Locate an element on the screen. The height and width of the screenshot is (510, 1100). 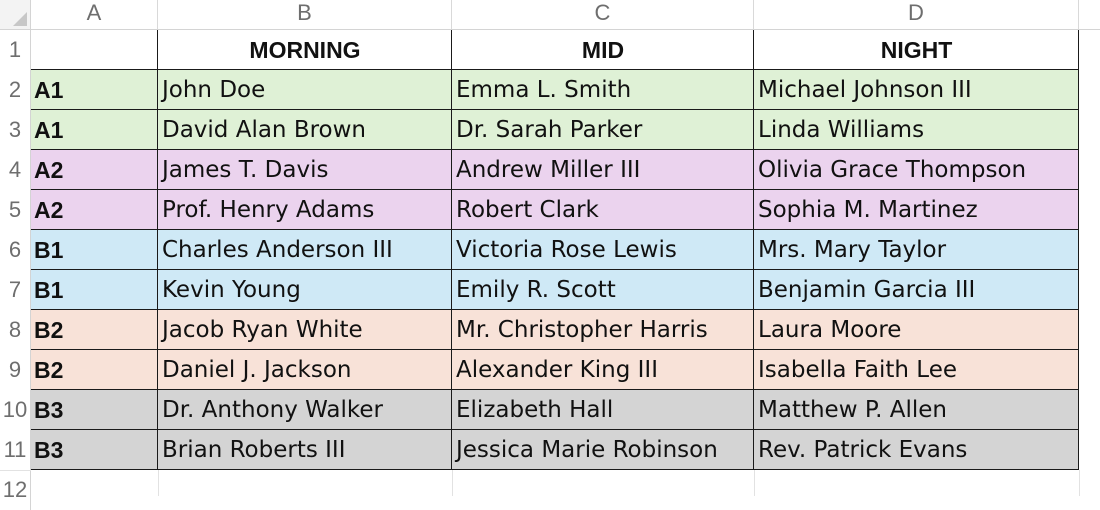
cell-c2: Emma L. Smith is located at coordinates (544, 90).